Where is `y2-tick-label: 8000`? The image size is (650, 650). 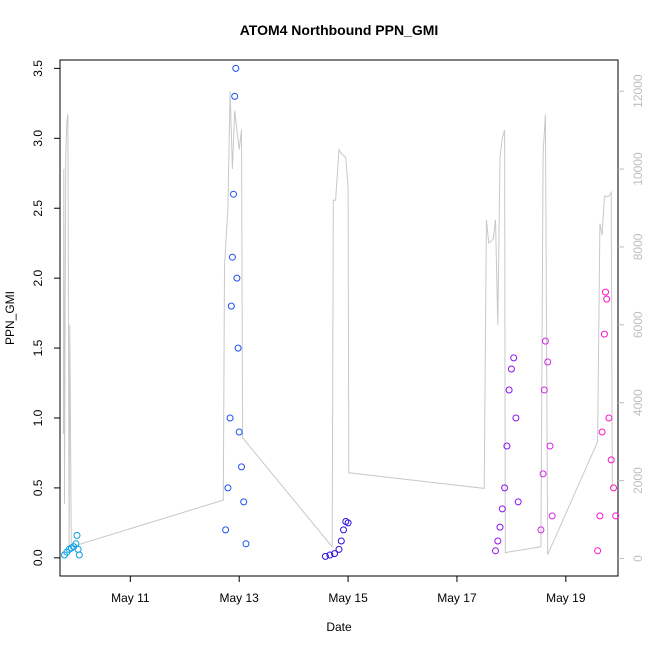 y2-tick-label: 8000 is located at coordinates (638, 246).